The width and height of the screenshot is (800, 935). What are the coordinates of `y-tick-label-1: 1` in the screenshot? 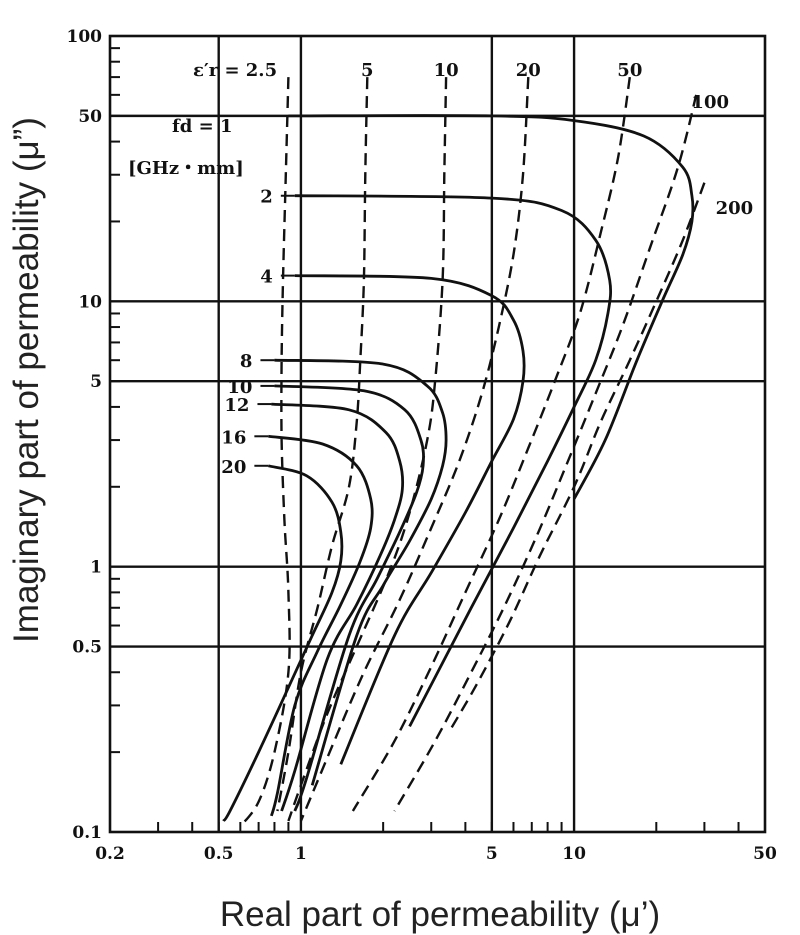 It's located at (96, 568).